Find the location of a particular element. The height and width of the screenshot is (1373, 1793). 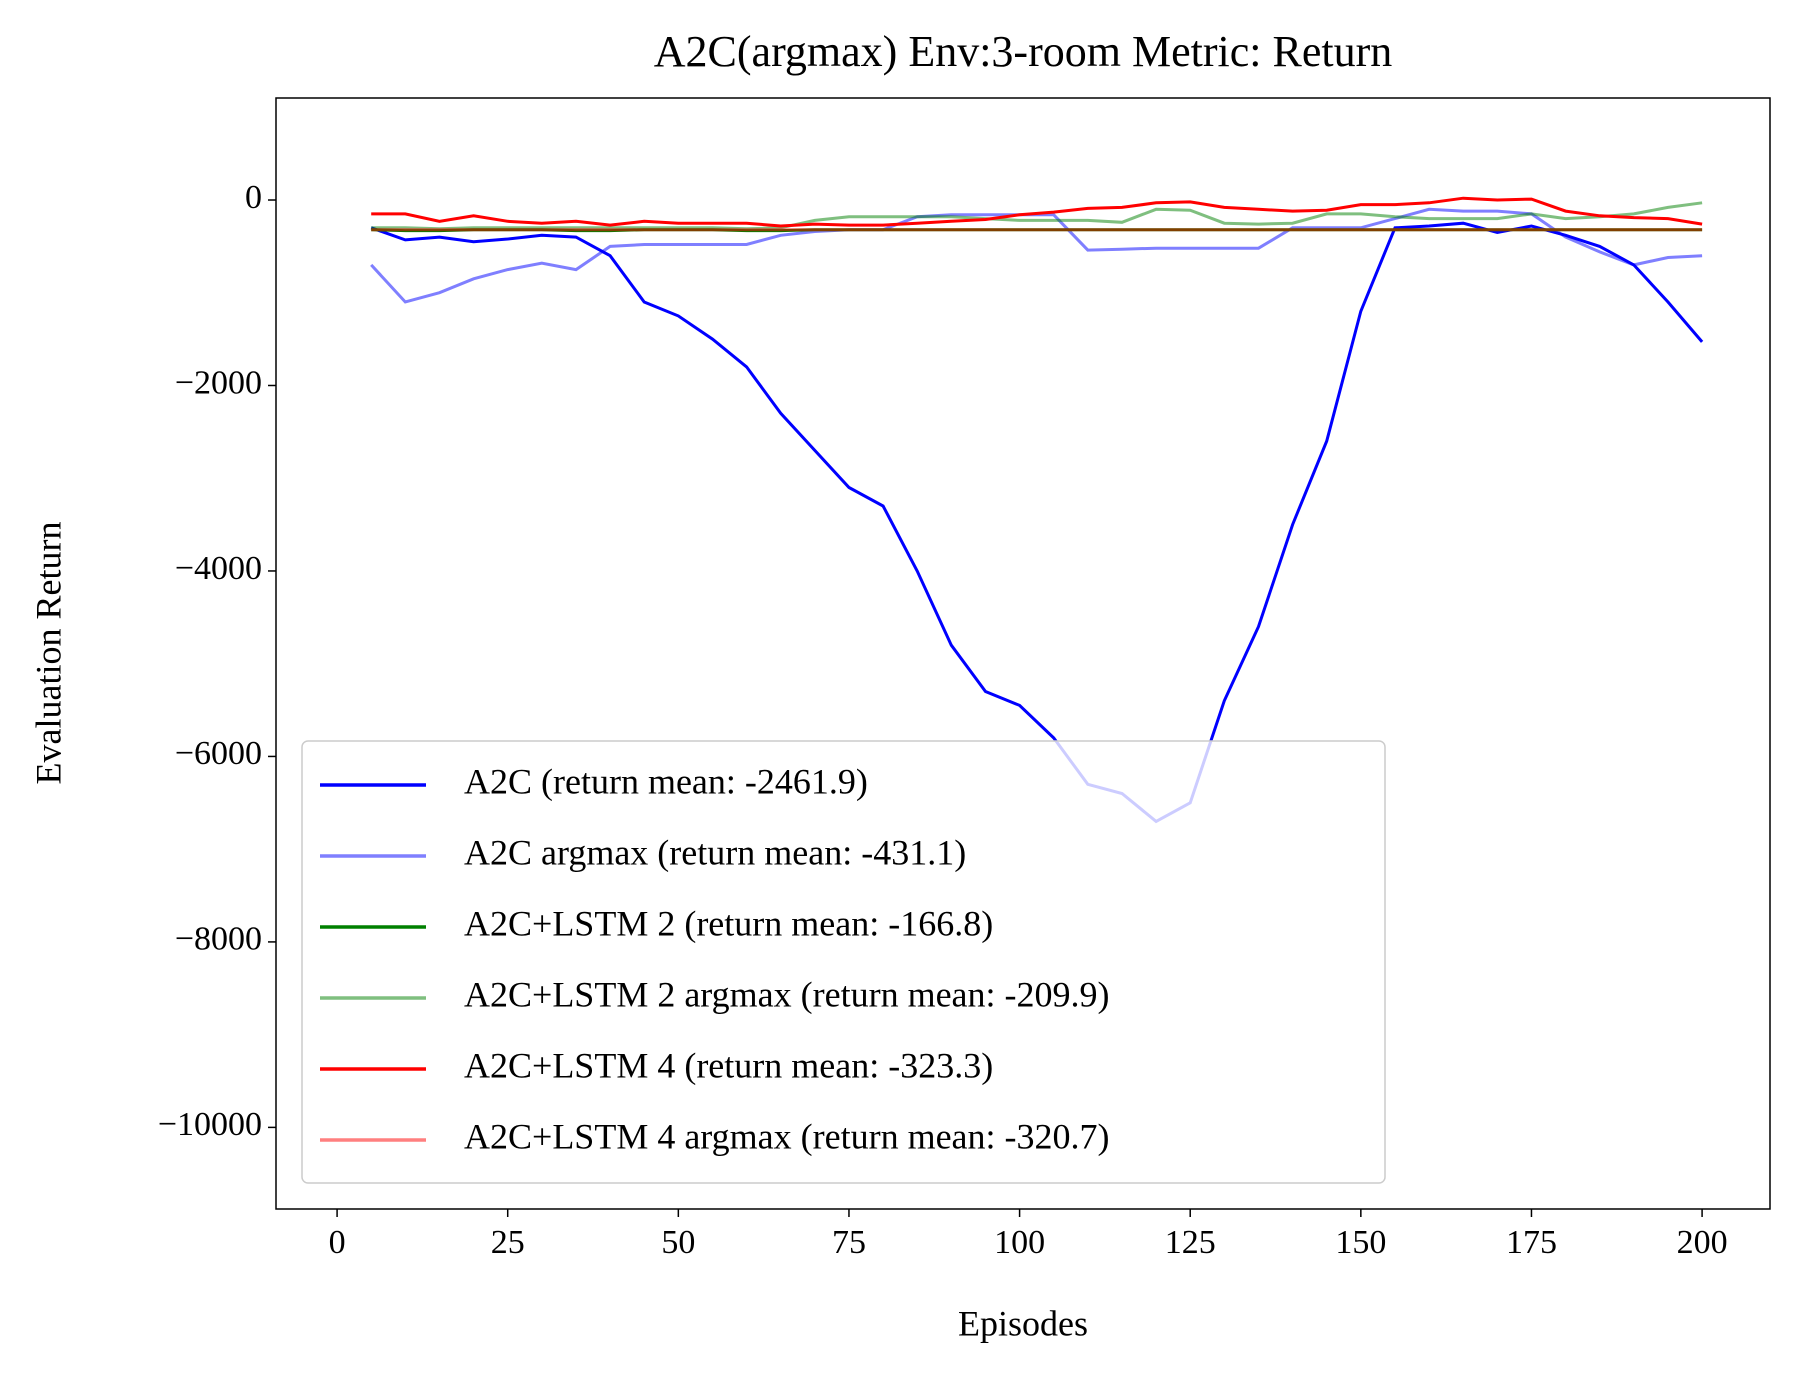

y-tick-label: −2000 is located at coordinates (218, 382).